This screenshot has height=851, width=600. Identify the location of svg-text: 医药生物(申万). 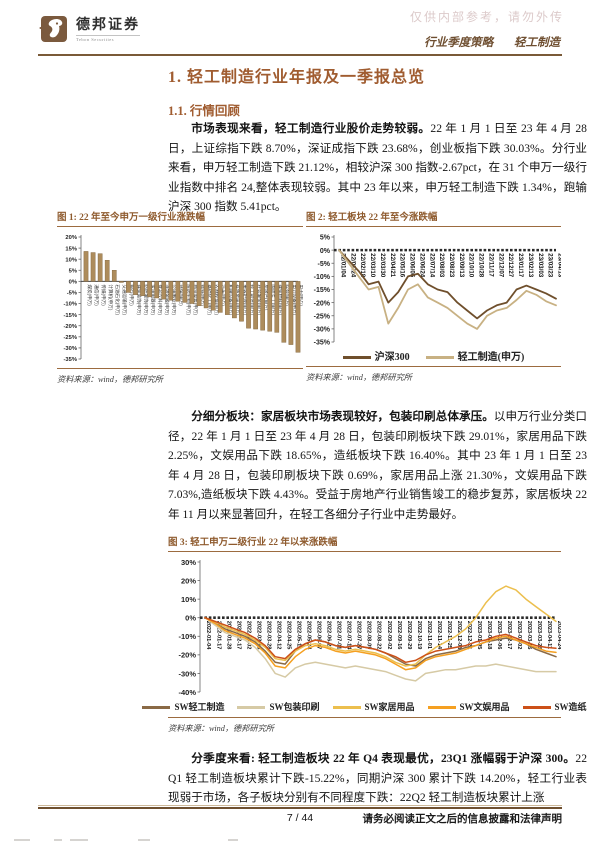
(188, 299).